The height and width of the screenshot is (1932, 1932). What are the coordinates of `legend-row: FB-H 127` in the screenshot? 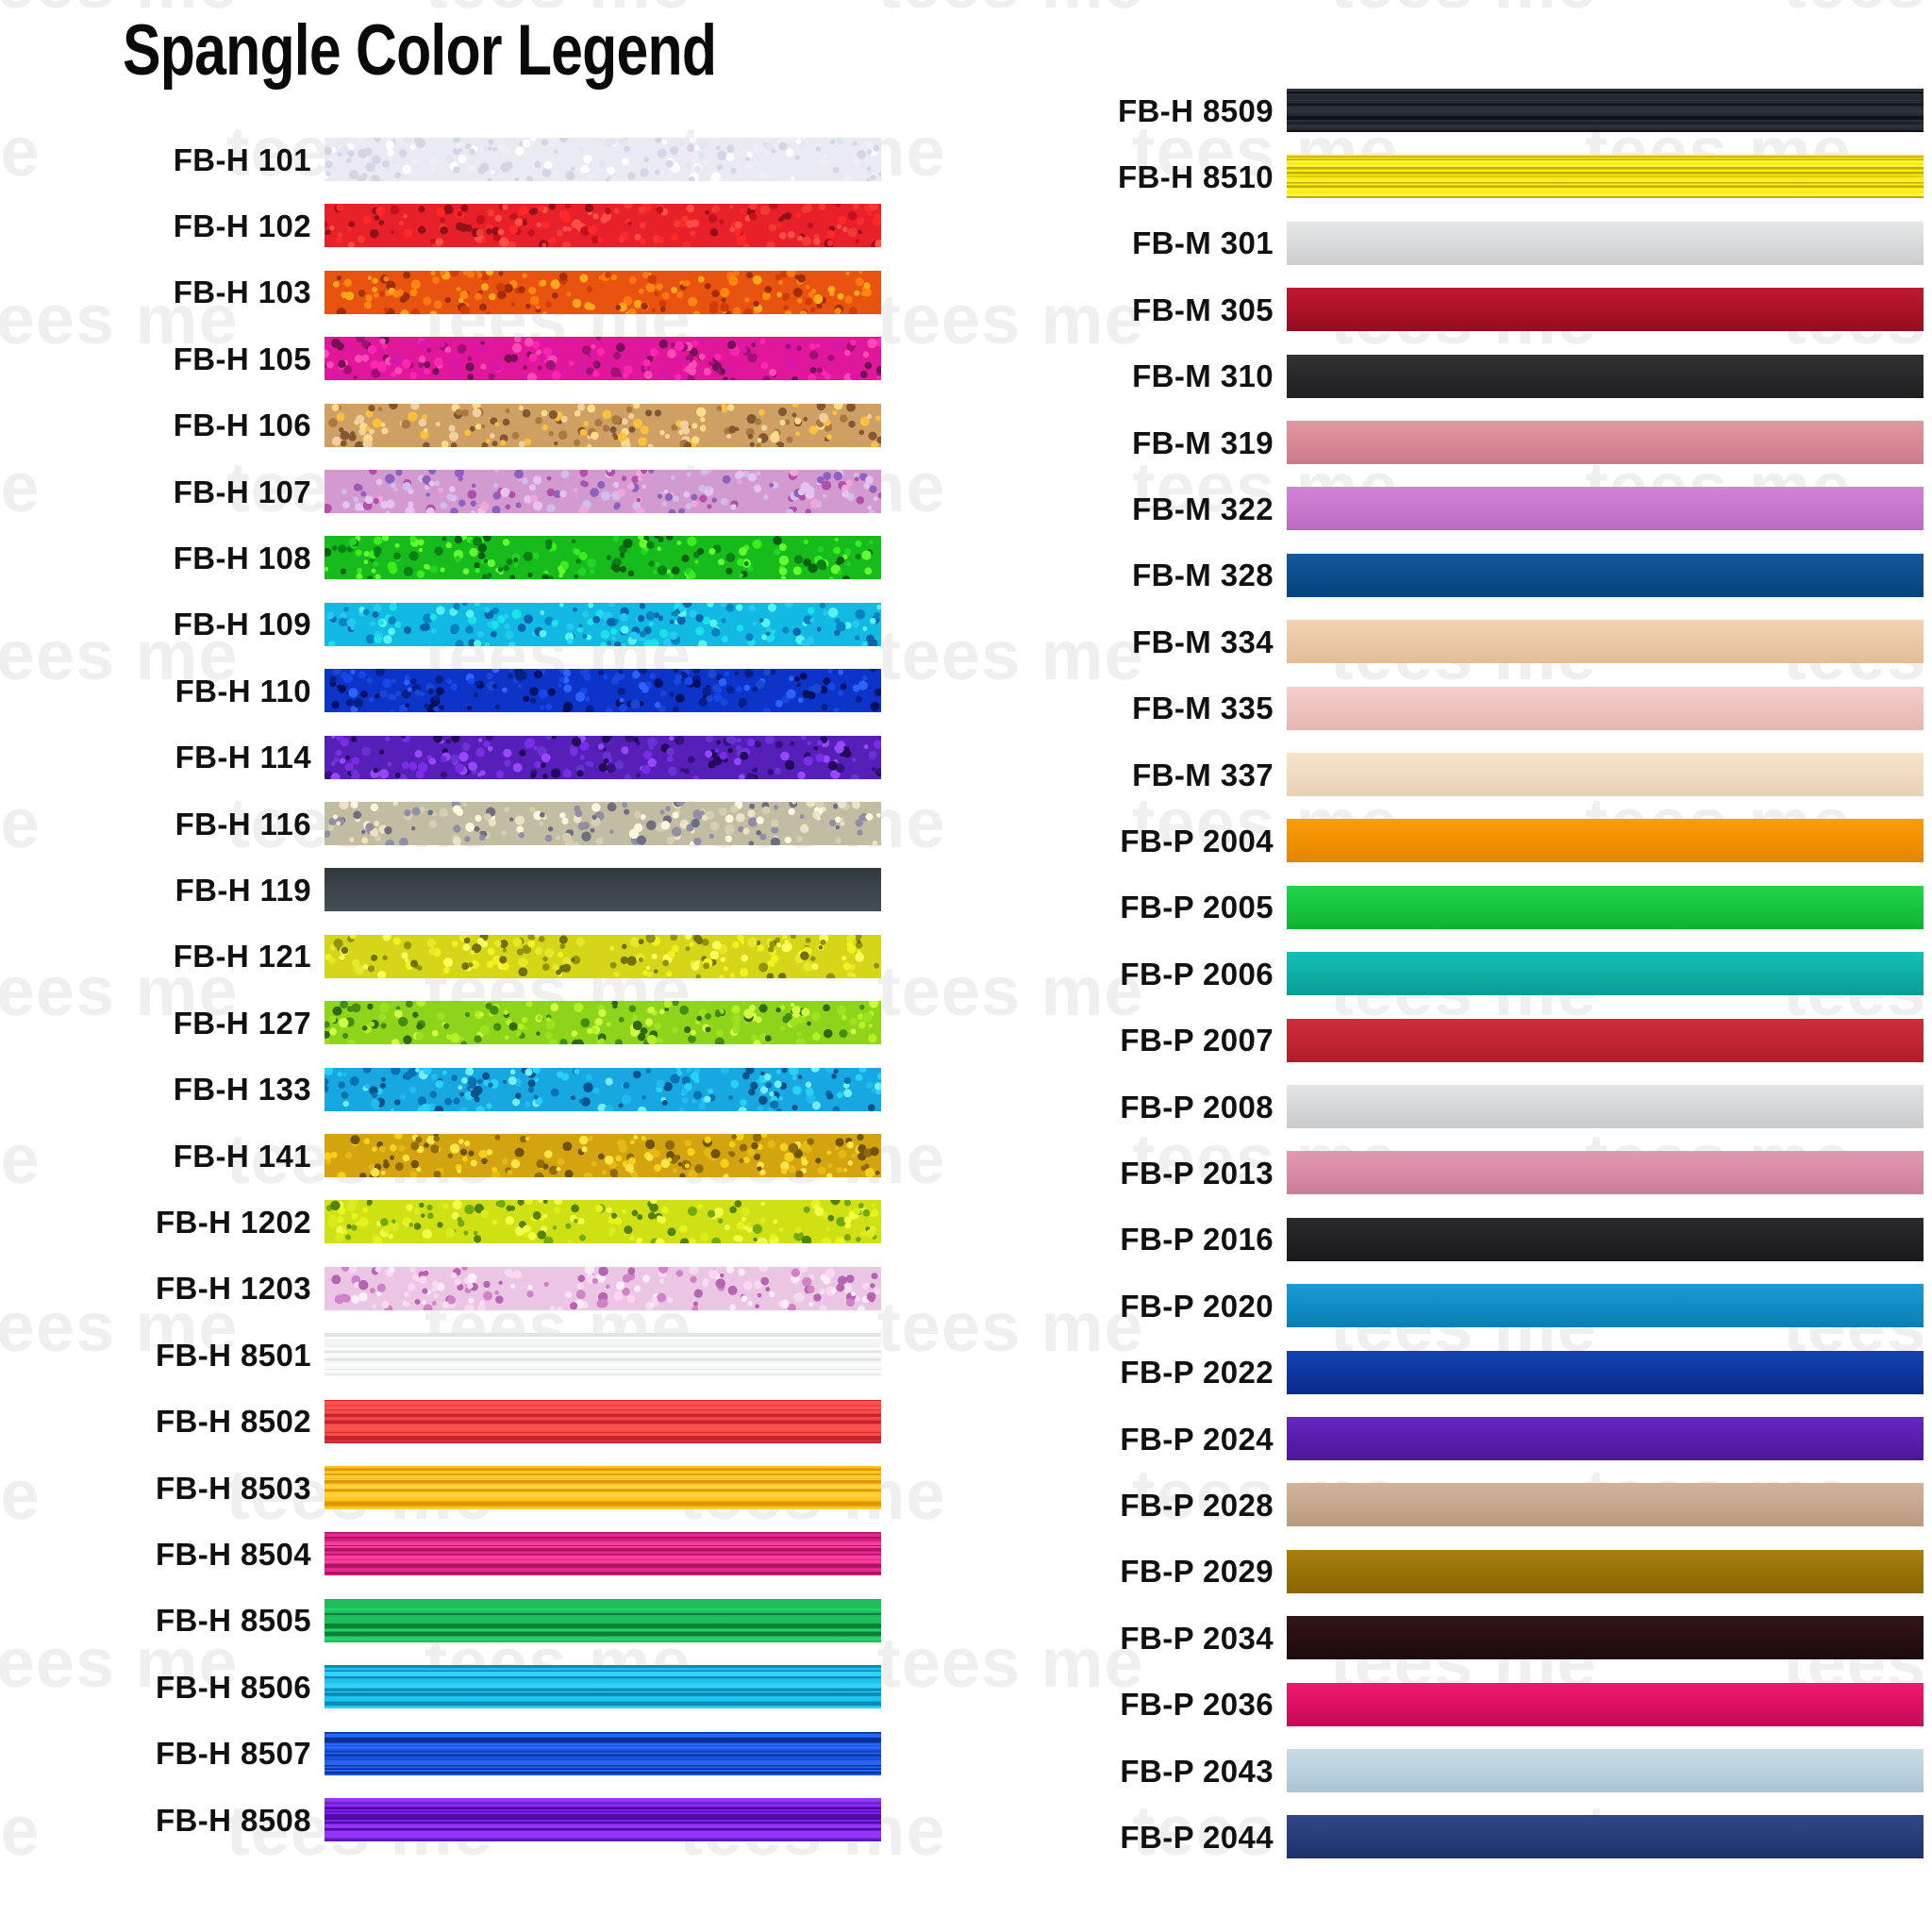 It's located at (443, 1023).